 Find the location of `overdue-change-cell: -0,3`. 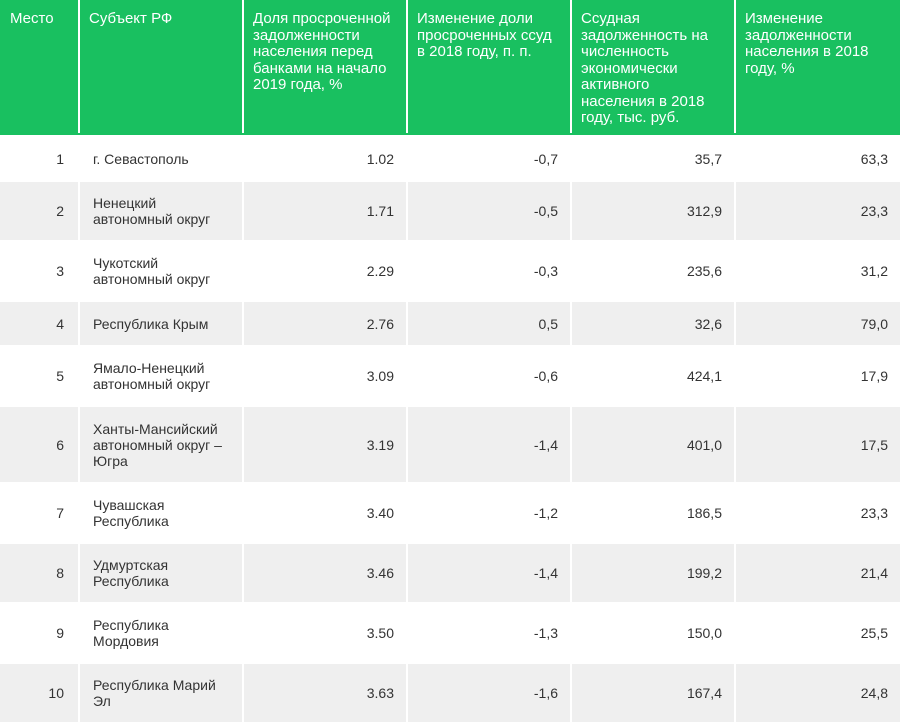

overdue-change-cell: -0,3 is located at coordinates (490, 271).